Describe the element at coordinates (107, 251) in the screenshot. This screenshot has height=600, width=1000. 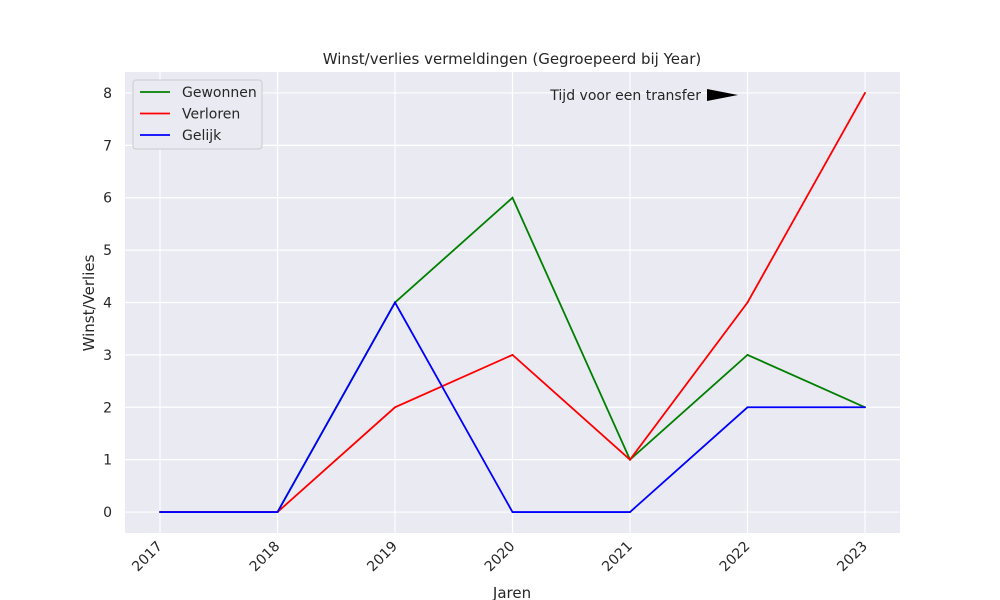
I see `y-tick-label: 5` at that location.